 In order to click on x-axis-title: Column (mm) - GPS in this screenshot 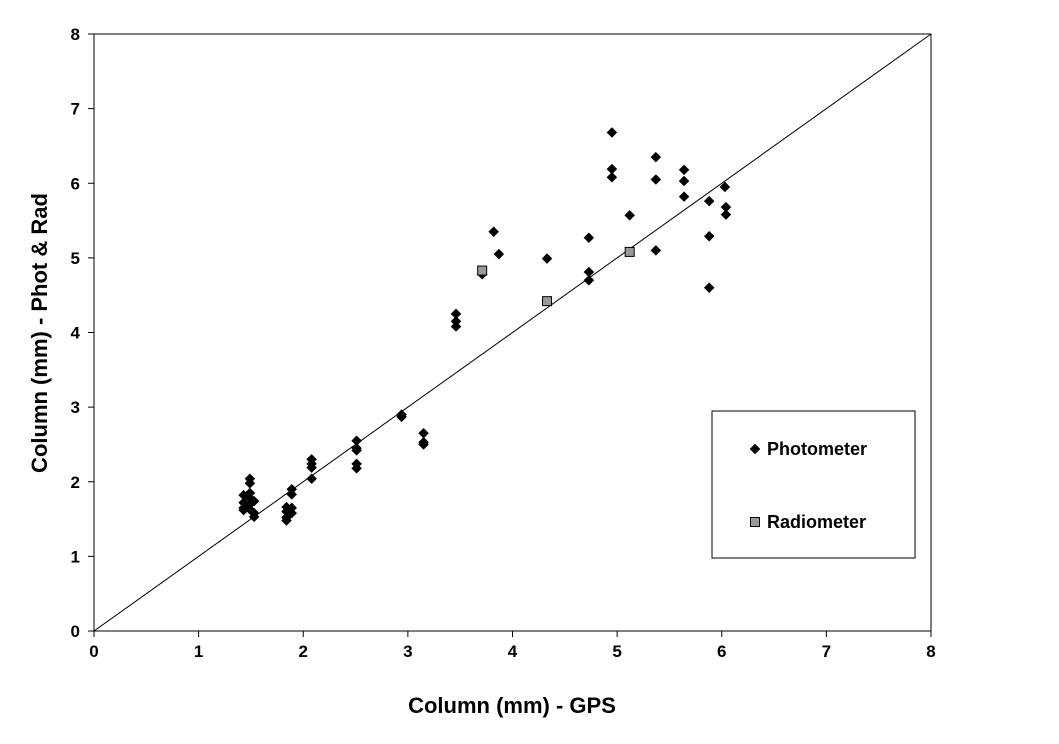, I will do `click(512, 705)`.